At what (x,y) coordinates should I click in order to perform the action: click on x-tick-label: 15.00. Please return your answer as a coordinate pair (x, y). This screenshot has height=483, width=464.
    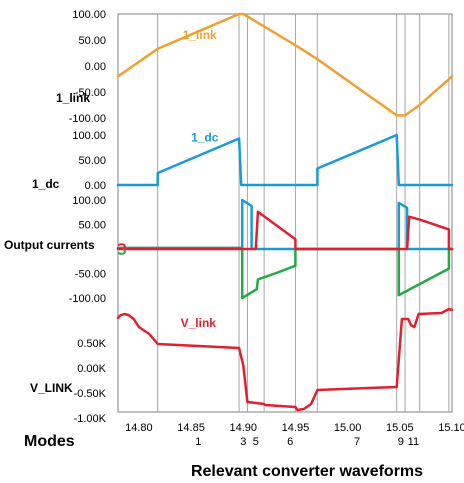
    Looking at the image, I should click on (348, 428).